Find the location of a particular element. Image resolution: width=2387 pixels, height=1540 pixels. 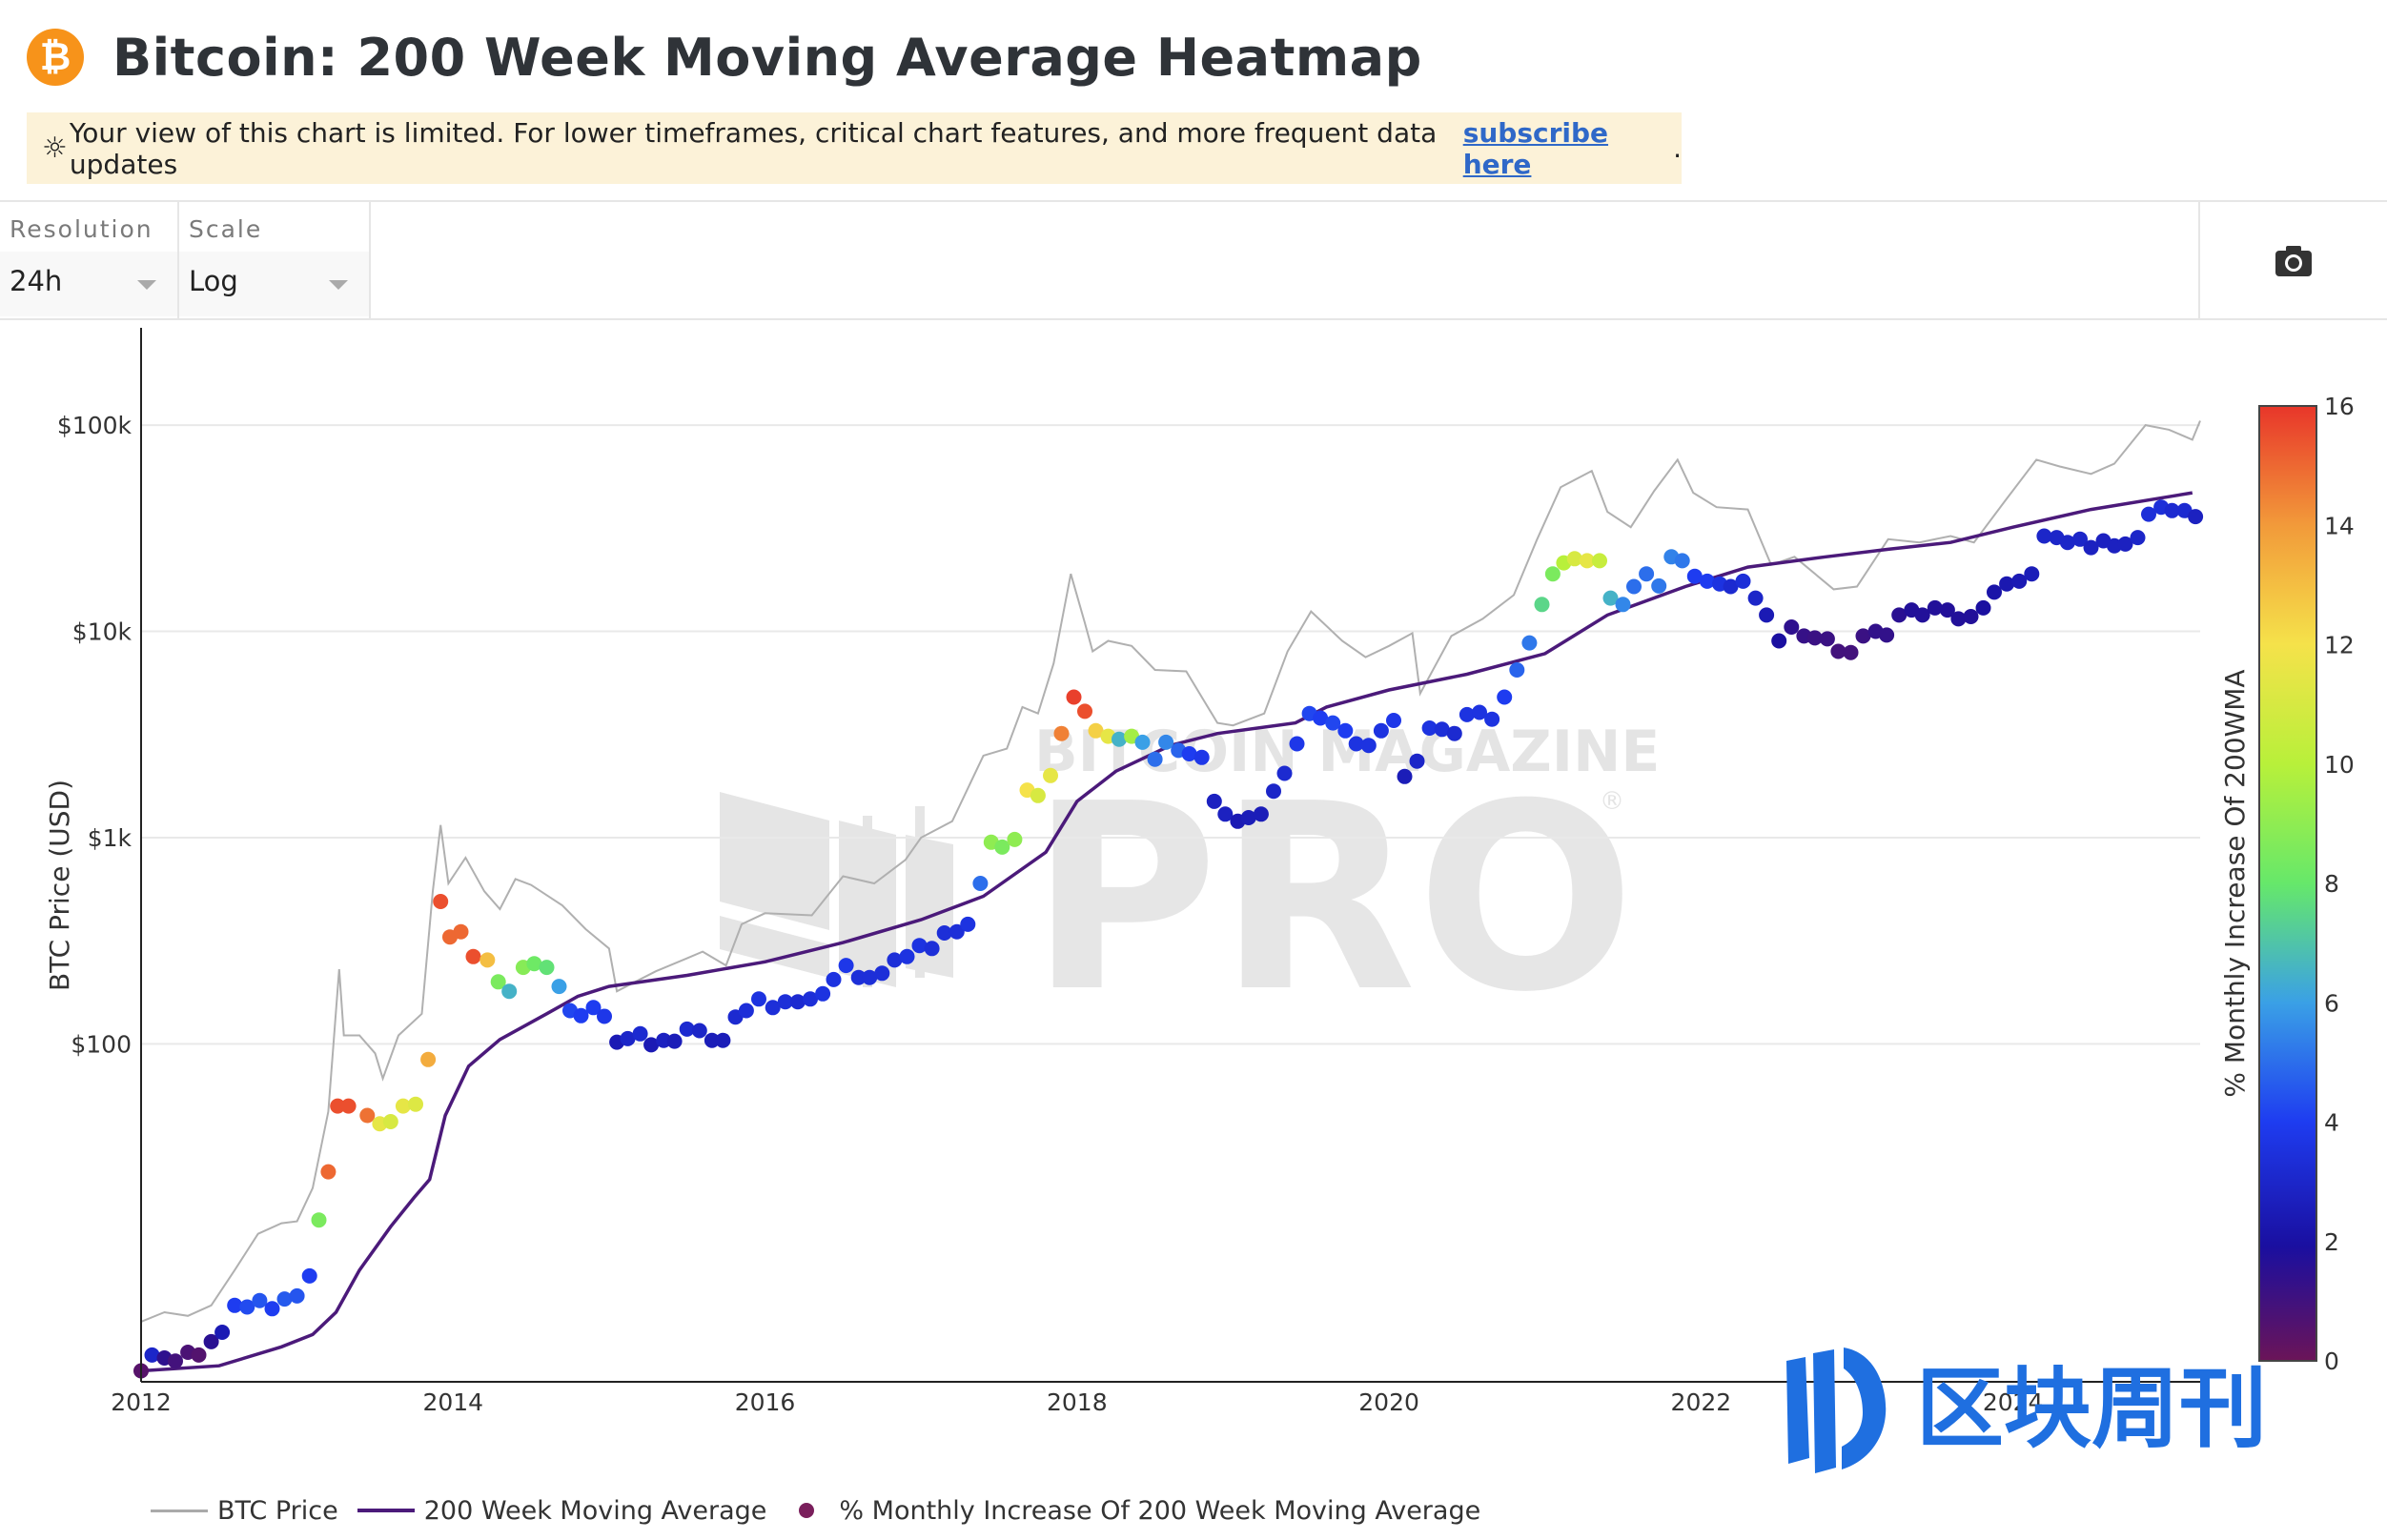

x-tick-label: 2024 is located at coordinates (2013, 1402).